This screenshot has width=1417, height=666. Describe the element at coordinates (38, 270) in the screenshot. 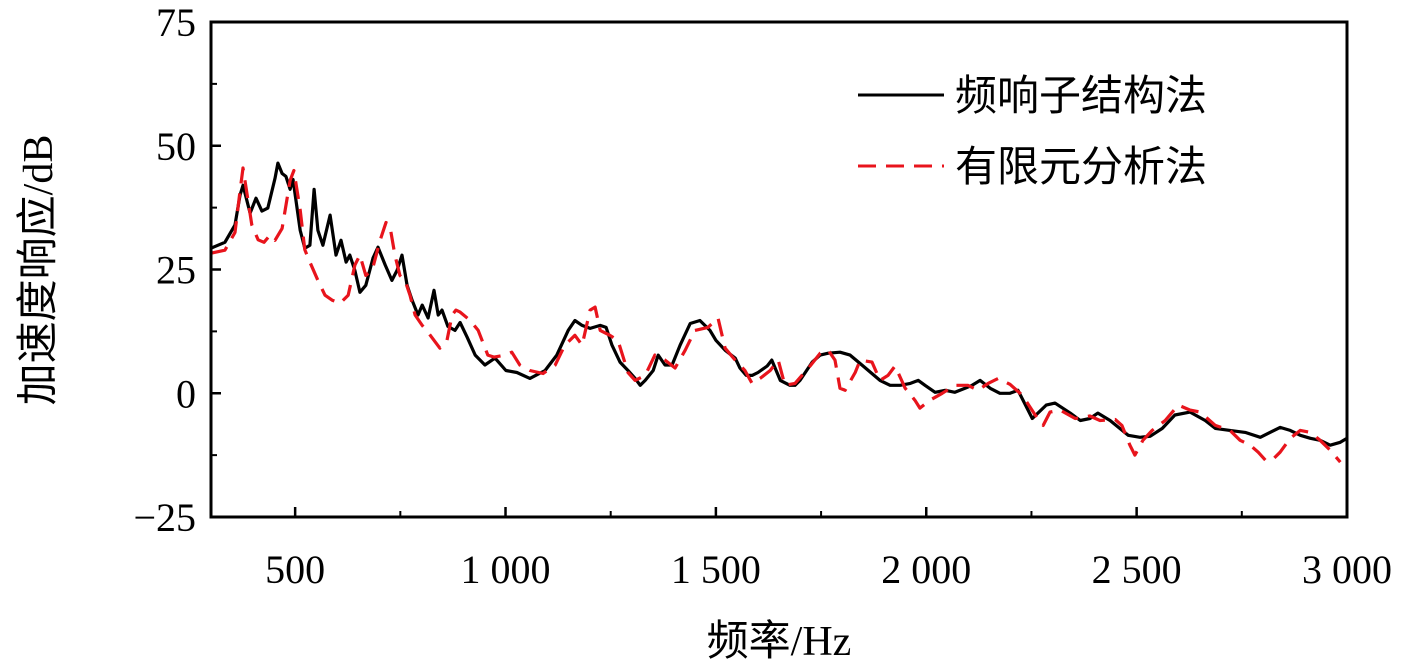

I see `y-axis-label: 加速度响应/dB` at that location.